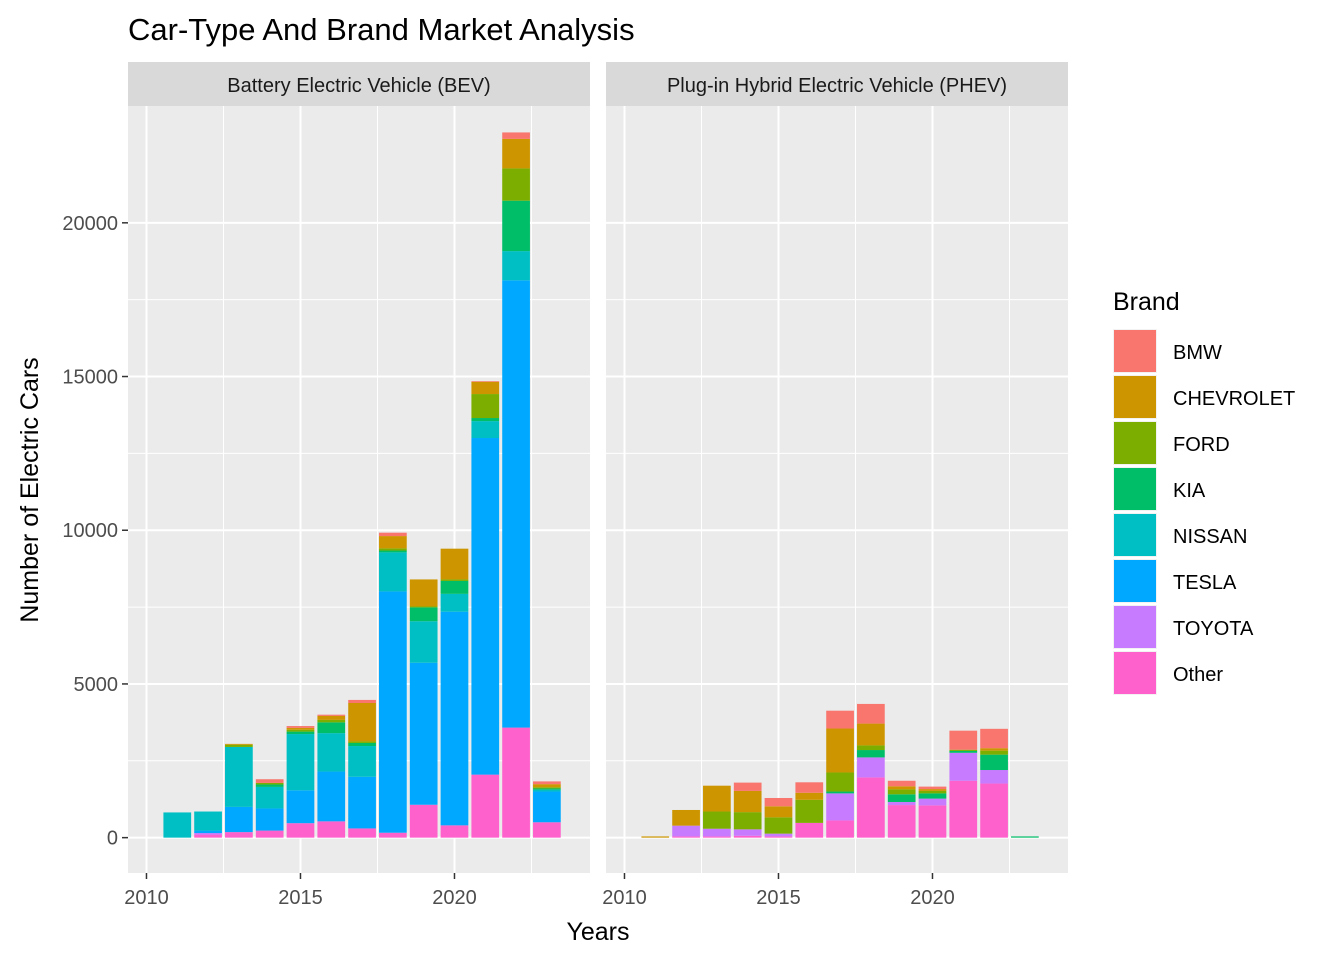  I want to click on x-tick-label: 2015, so click(300, 898).